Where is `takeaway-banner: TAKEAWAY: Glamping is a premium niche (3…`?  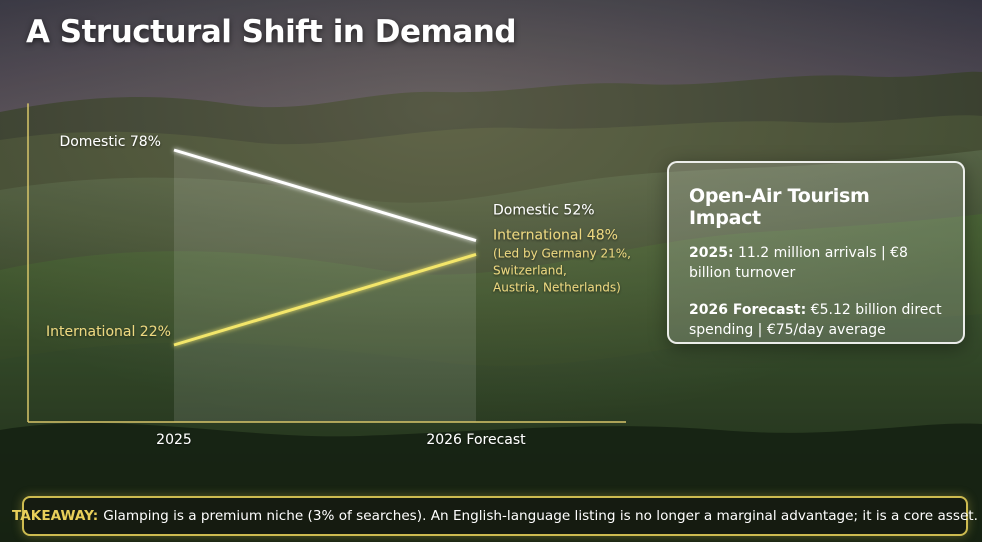
takeaway-banner: TAKEAWAY: Glamping is a premium niche (3… is located at coordinates (495, 516).